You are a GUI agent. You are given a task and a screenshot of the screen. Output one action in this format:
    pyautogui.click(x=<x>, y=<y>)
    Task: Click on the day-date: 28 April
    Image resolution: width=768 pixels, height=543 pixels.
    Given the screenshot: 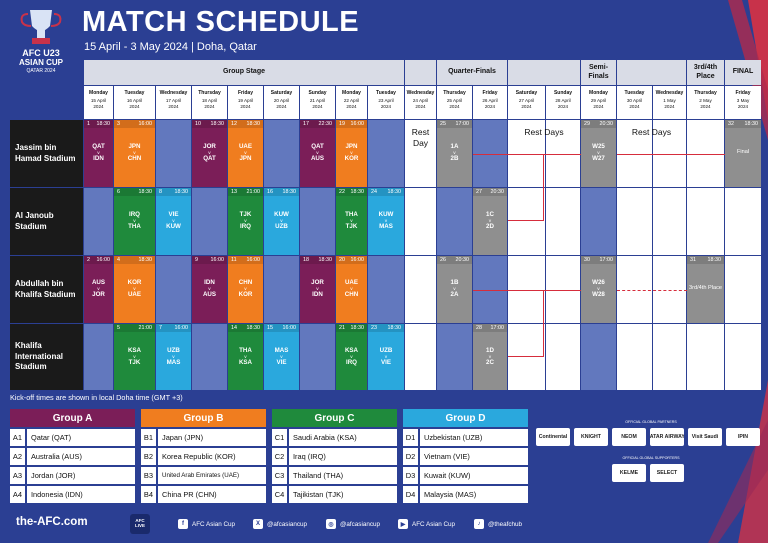 What is the action you would take?
    pyautogui.click(x=563, y=101)
    